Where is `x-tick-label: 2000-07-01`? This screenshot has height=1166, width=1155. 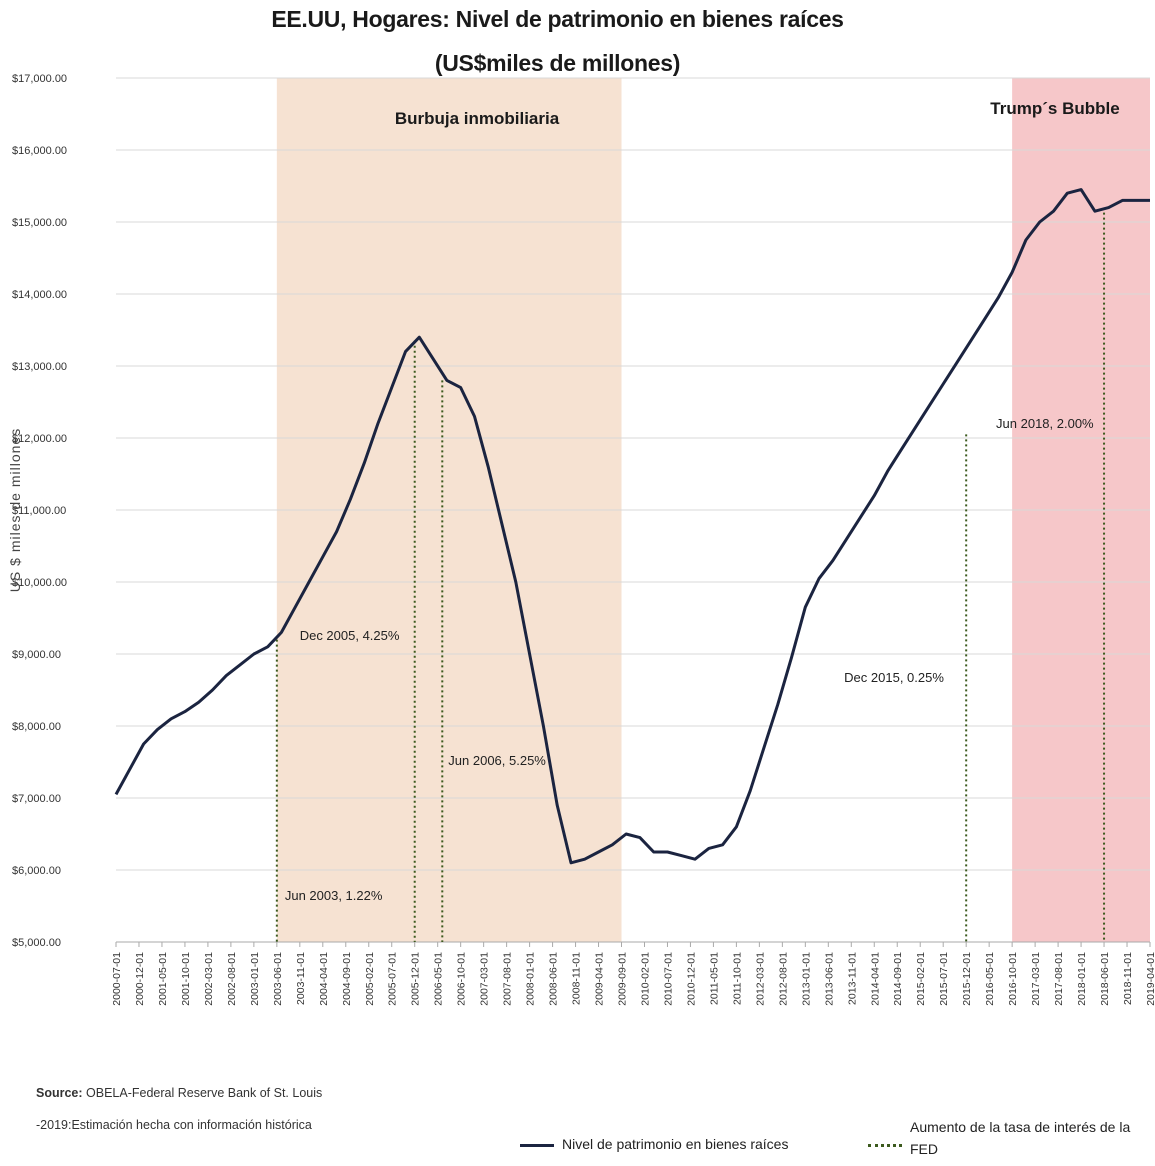
x-tick-label: 2000-07-01 is located at coordinates (117, 979).